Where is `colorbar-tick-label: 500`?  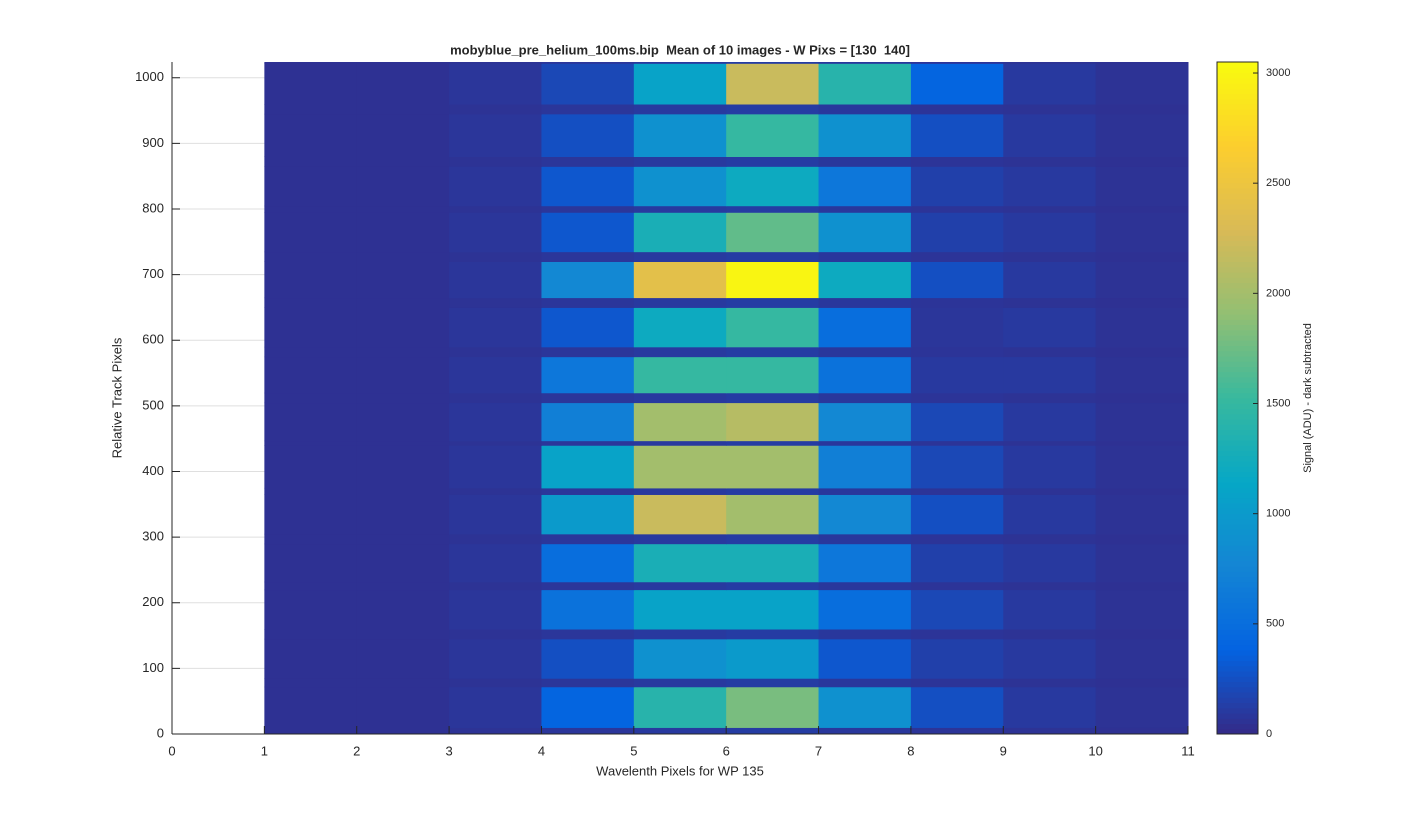 colorbar-tick-label: 500 is located at coordinates (1275, 624).